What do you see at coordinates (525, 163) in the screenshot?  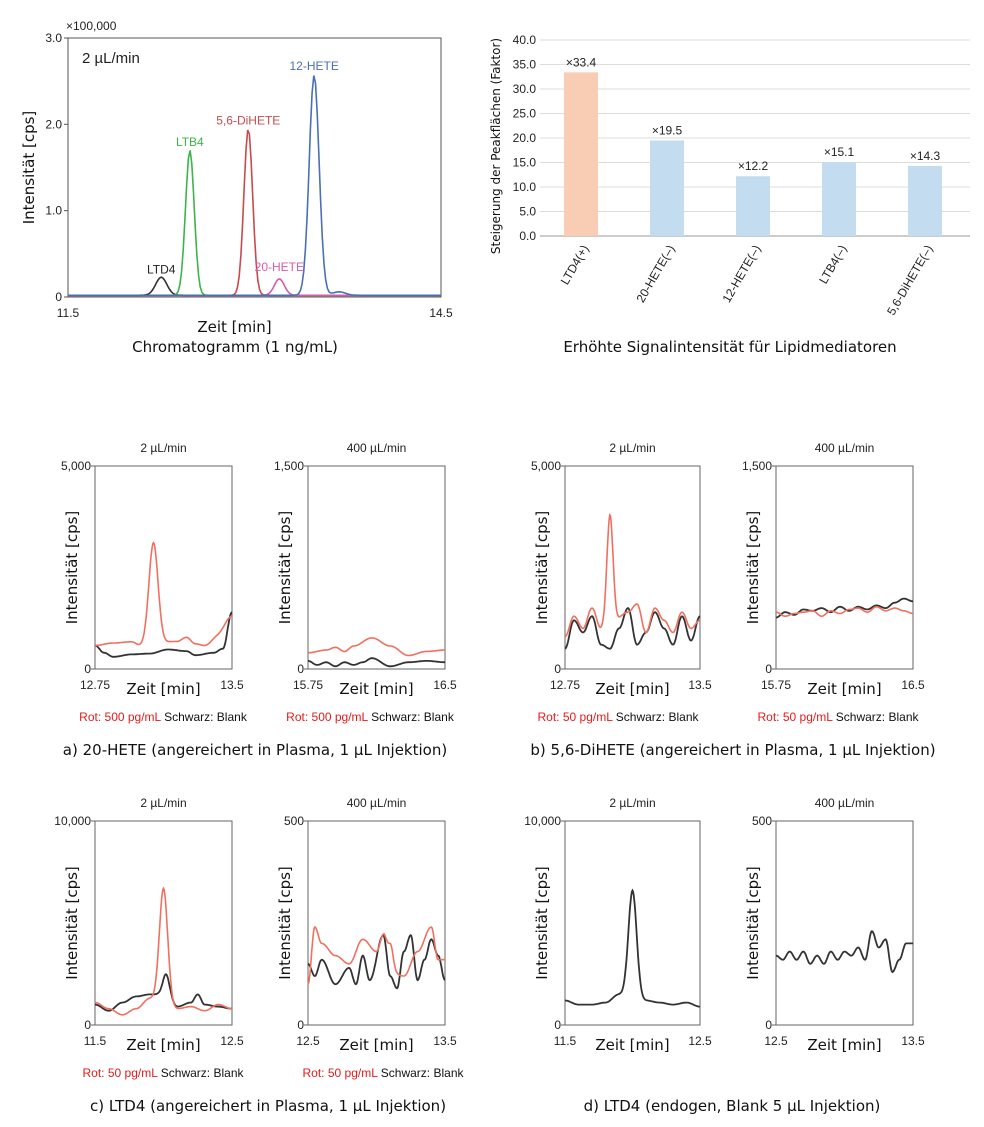 I see `y-tick-label: 15.0` at bounding box center [525, 163].